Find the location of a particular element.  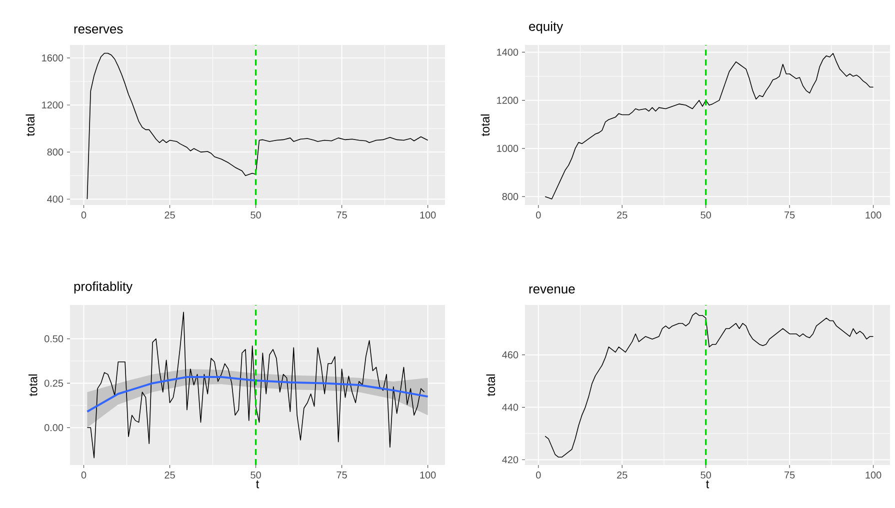

y-tick-label: 460 is located at coordinates (510, 354).